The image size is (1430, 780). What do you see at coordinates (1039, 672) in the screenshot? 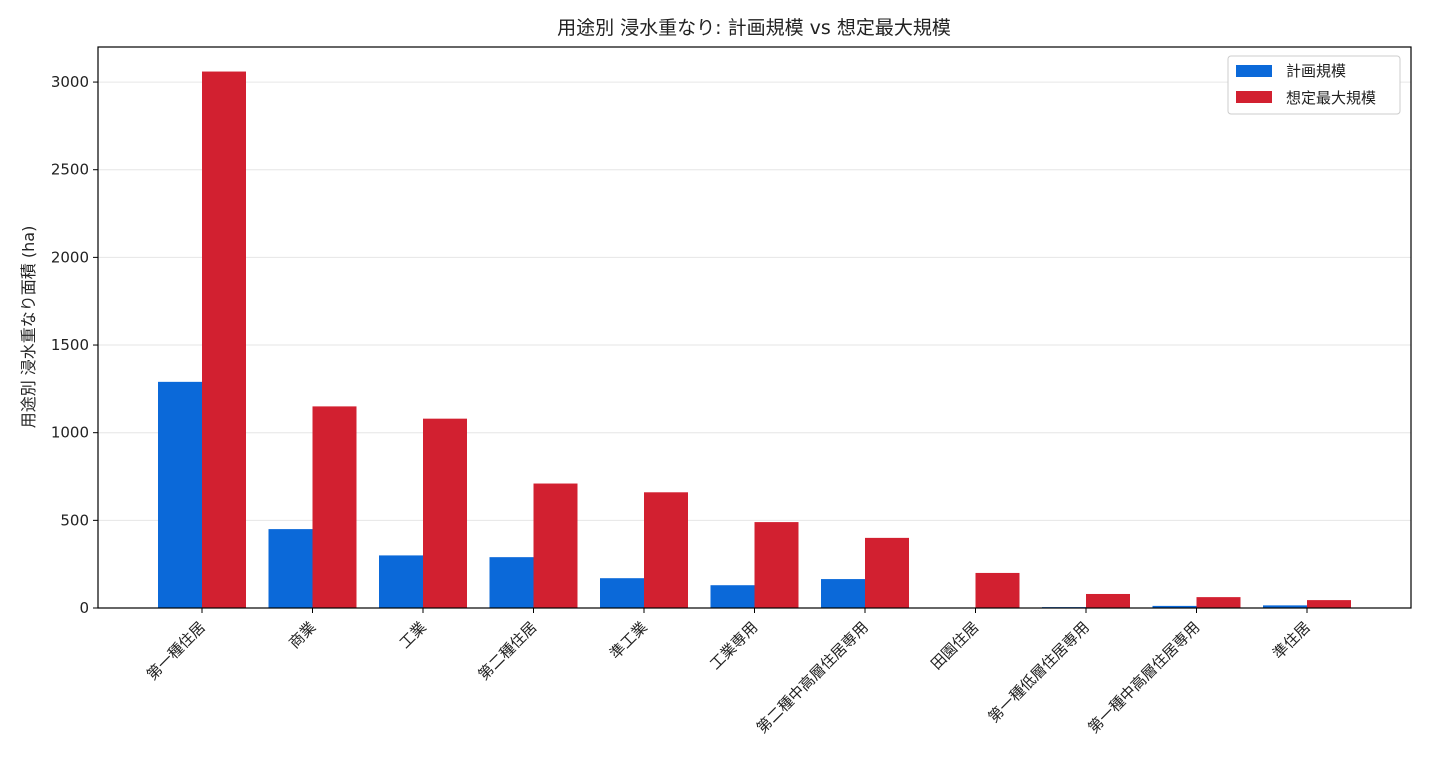
I see `x-tick-label: 第一種低層住居専用` at bounding box center [1039, 672].